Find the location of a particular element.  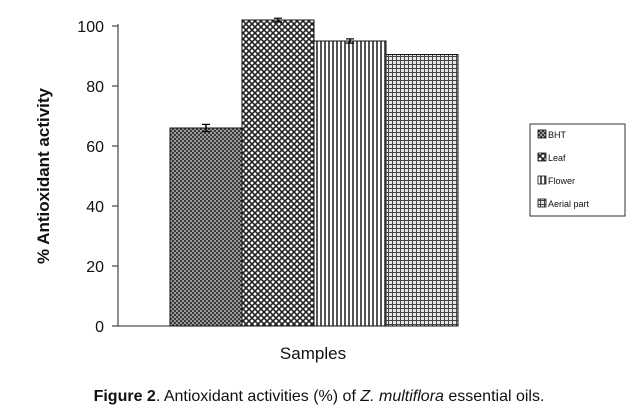

y-axis-label: % Antioxidant activity is located at coordinates (43, 175).